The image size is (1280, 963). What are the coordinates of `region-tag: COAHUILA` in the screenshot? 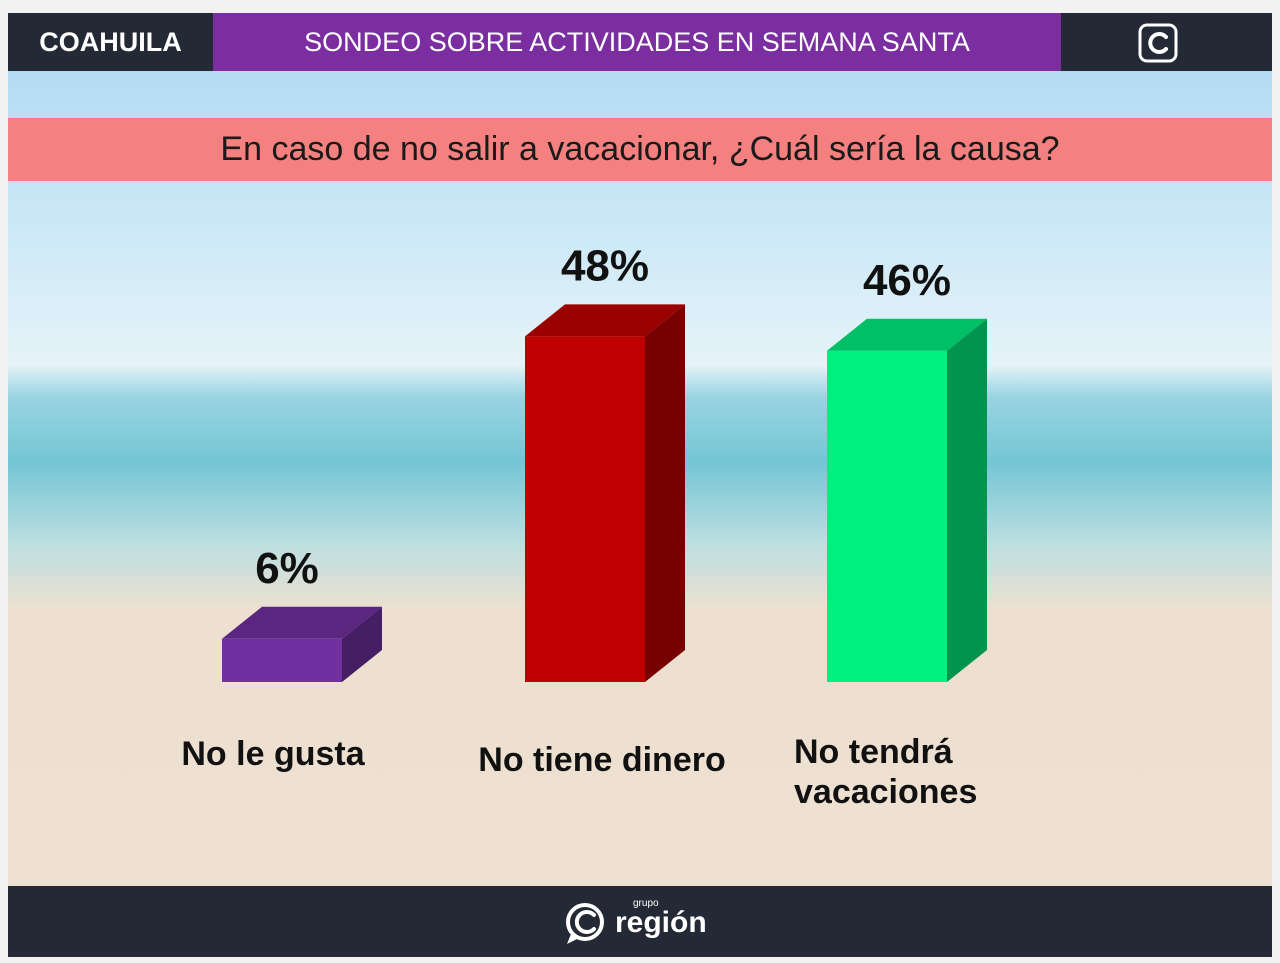 It's located at (110, 42).